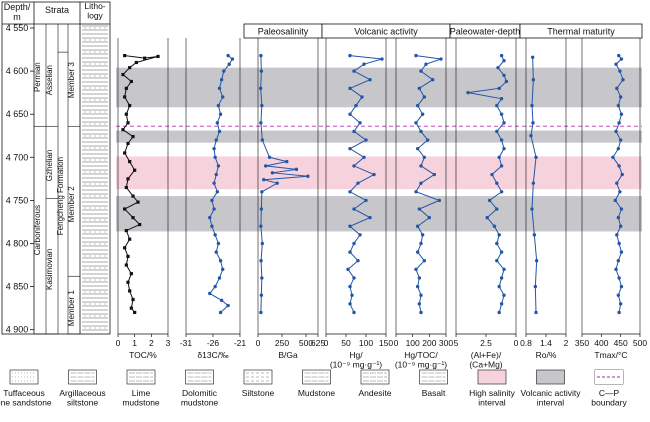 Image resolution: width=650 pixels, height=422 pixels. Describe the element at coordinates (581, 32) in the screenshot. I see `category-header-label: Thermal maturity` at that location.